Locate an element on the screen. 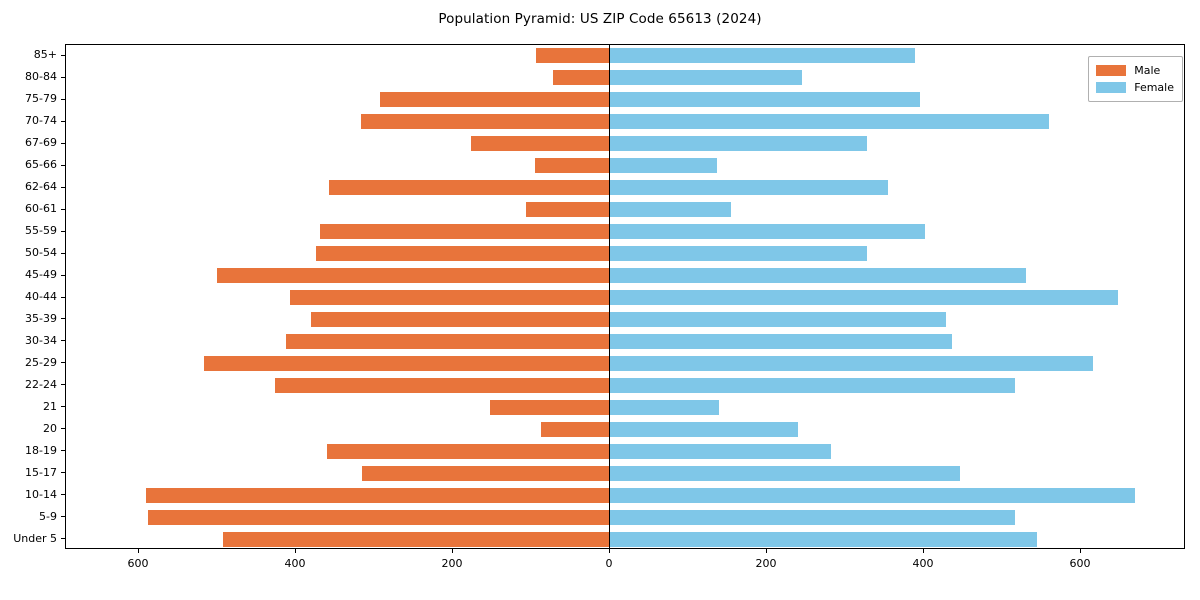  y-axis-label-80-84: 80-84 is located at coordinates (41, 77).